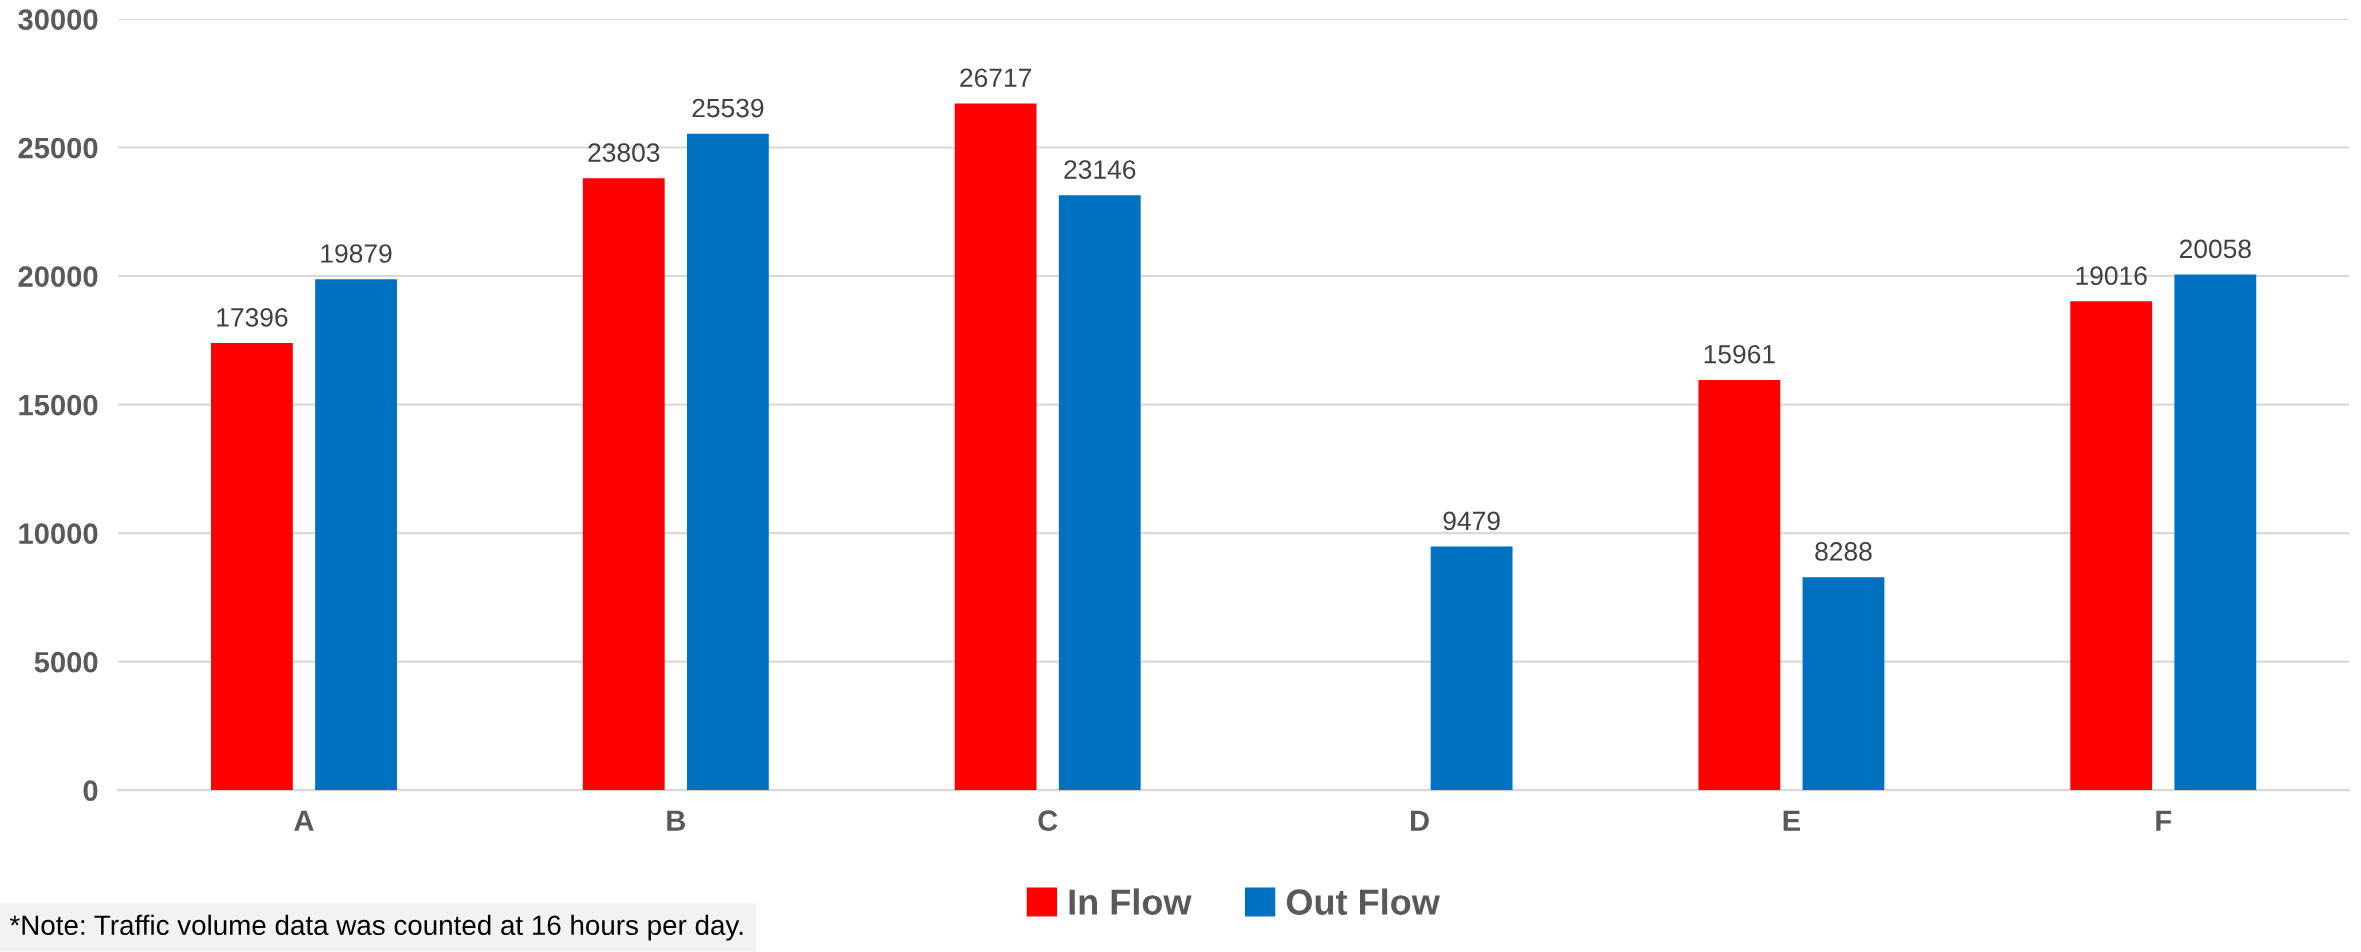 Image resolution: width=2361 pixels, height=952 pixels. Describe the element at coordinates (304, 820) in the screenshot. I see `x-tick-label: A` at that location.